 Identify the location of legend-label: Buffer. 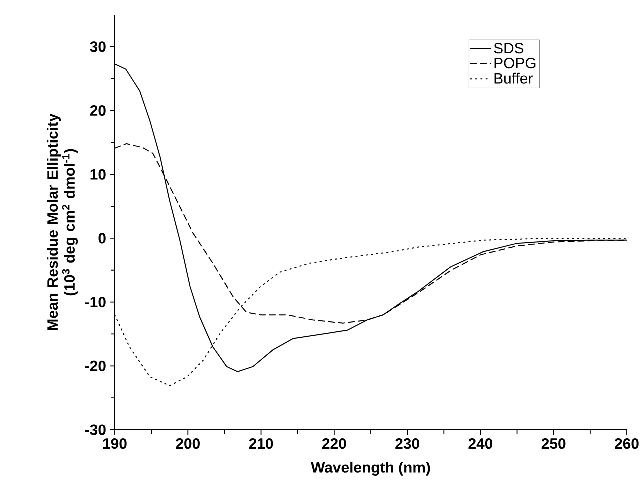
(513, 78).